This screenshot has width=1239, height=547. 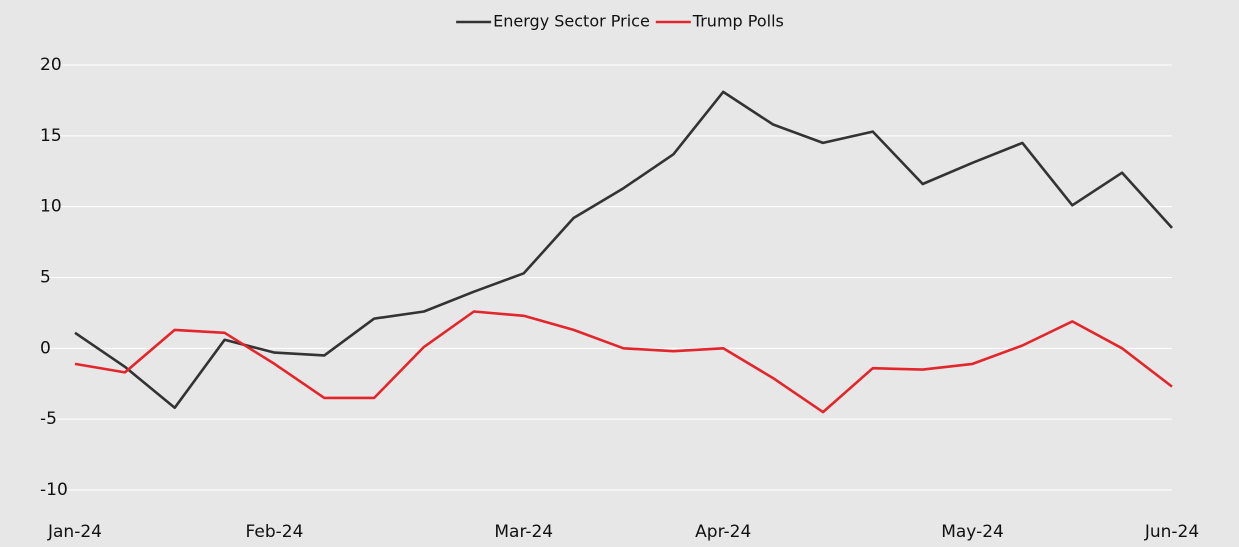 What do you see at coordinates (74, 532) in the screenshot?
I see `x-tick-label: Jan-24` at bounding box center [74, 532].